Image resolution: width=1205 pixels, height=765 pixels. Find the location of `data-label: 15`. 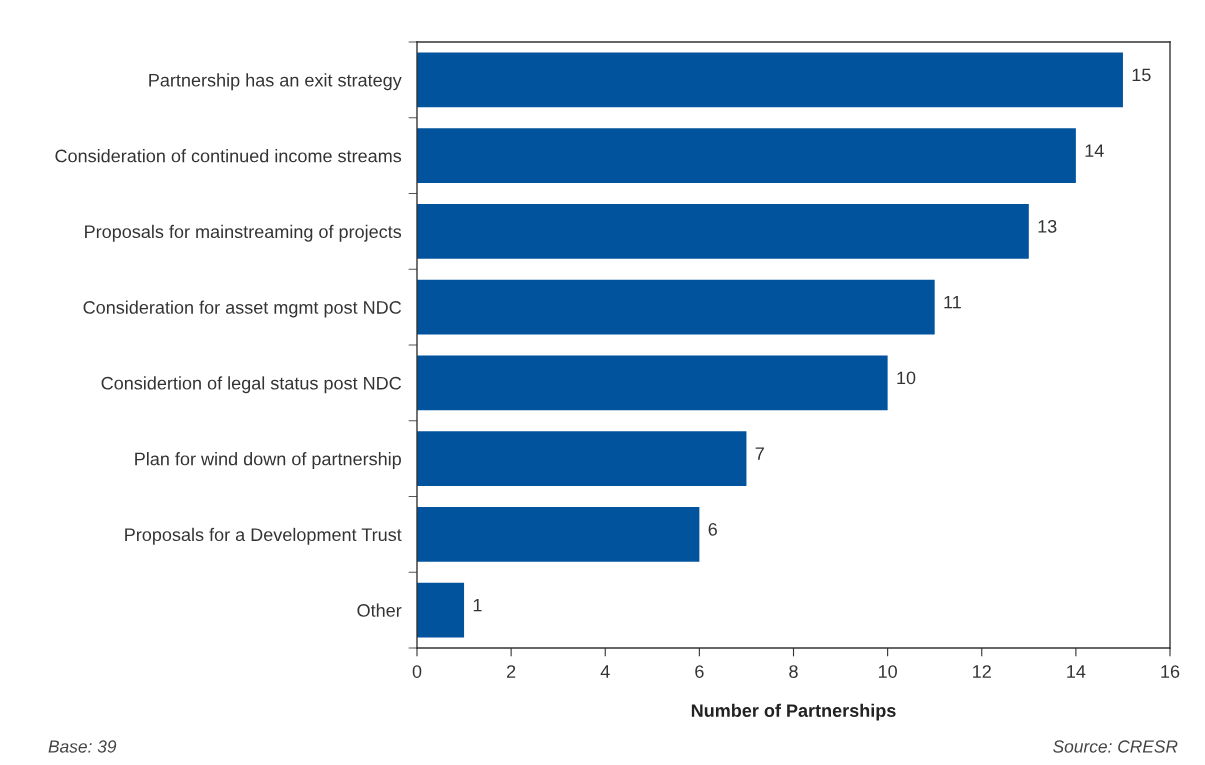

data-label: 15 is located at coordinates (1141, 75).